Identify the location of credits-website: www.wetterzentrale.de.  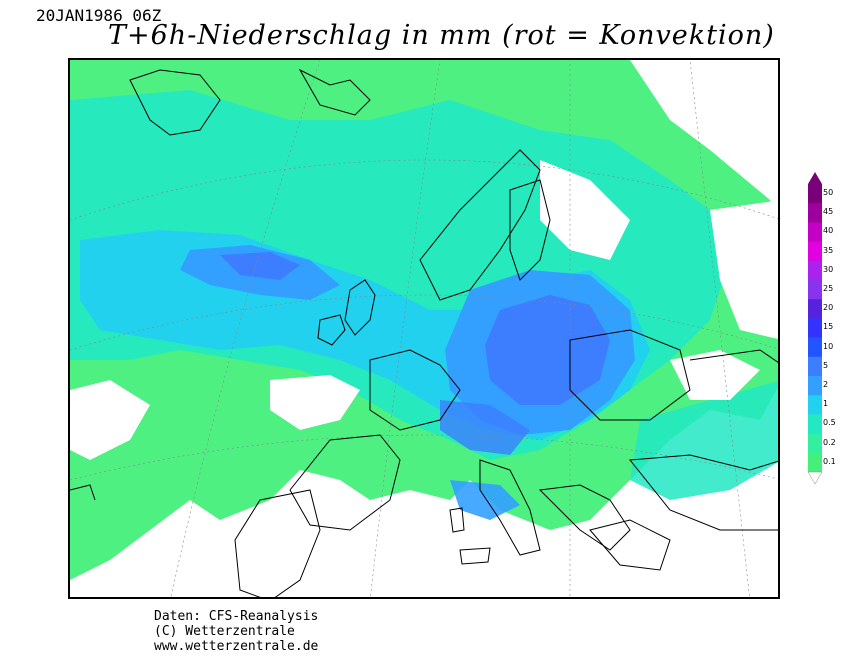
(236, 646).